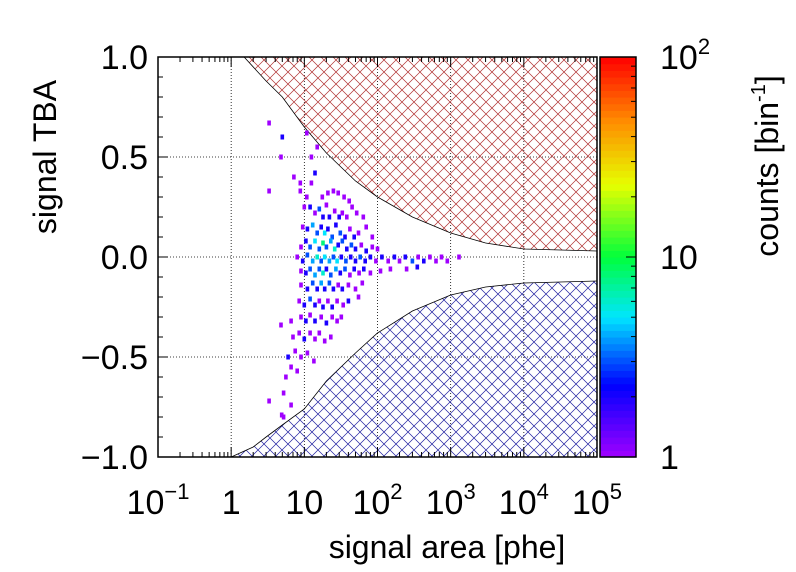 The width and height of the screenshot is (796, 572). What do you see at coordinates (114, 458) in the screenshot?
I see `y-tick-label: −1.0` at bounding box center [114, 458].